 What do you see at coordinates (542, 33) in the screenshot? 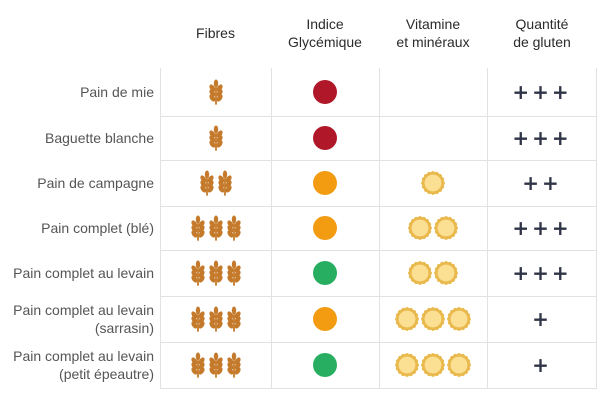
I see `header-gluten: Quantité de gluten` at bounding box center [542, 33].